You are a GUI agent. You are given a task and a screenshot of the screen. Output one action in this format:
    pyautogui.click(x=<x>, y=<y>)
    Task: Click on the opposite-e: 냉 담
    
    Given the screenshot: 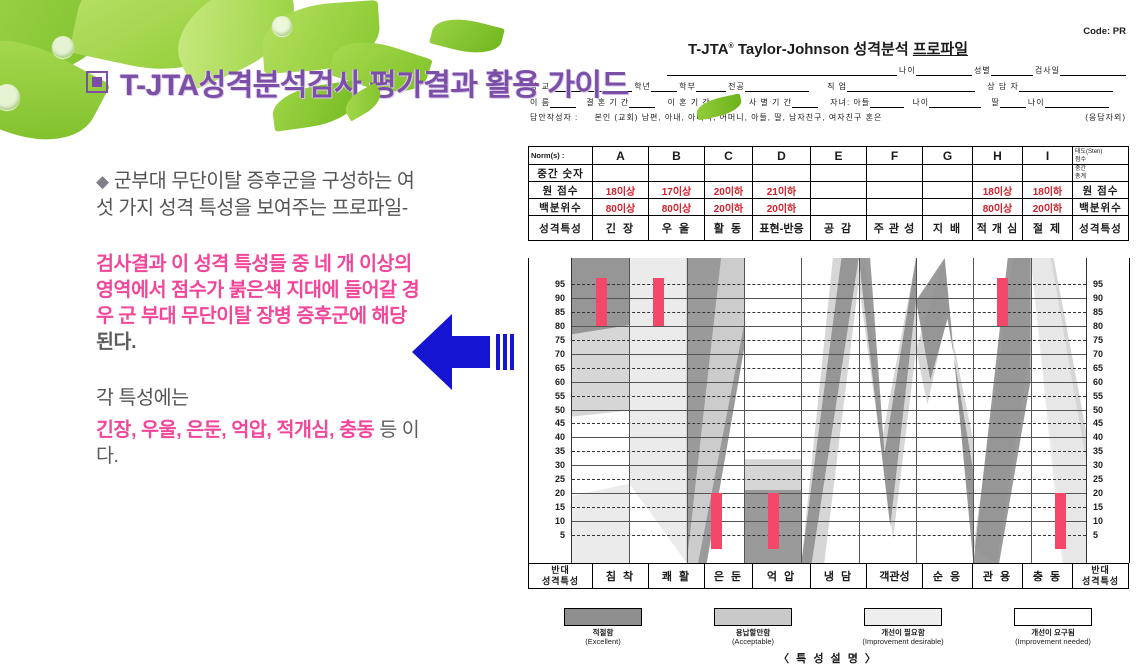 What is the action you would take?
    pyautogui.click(x=838, y=576)
    